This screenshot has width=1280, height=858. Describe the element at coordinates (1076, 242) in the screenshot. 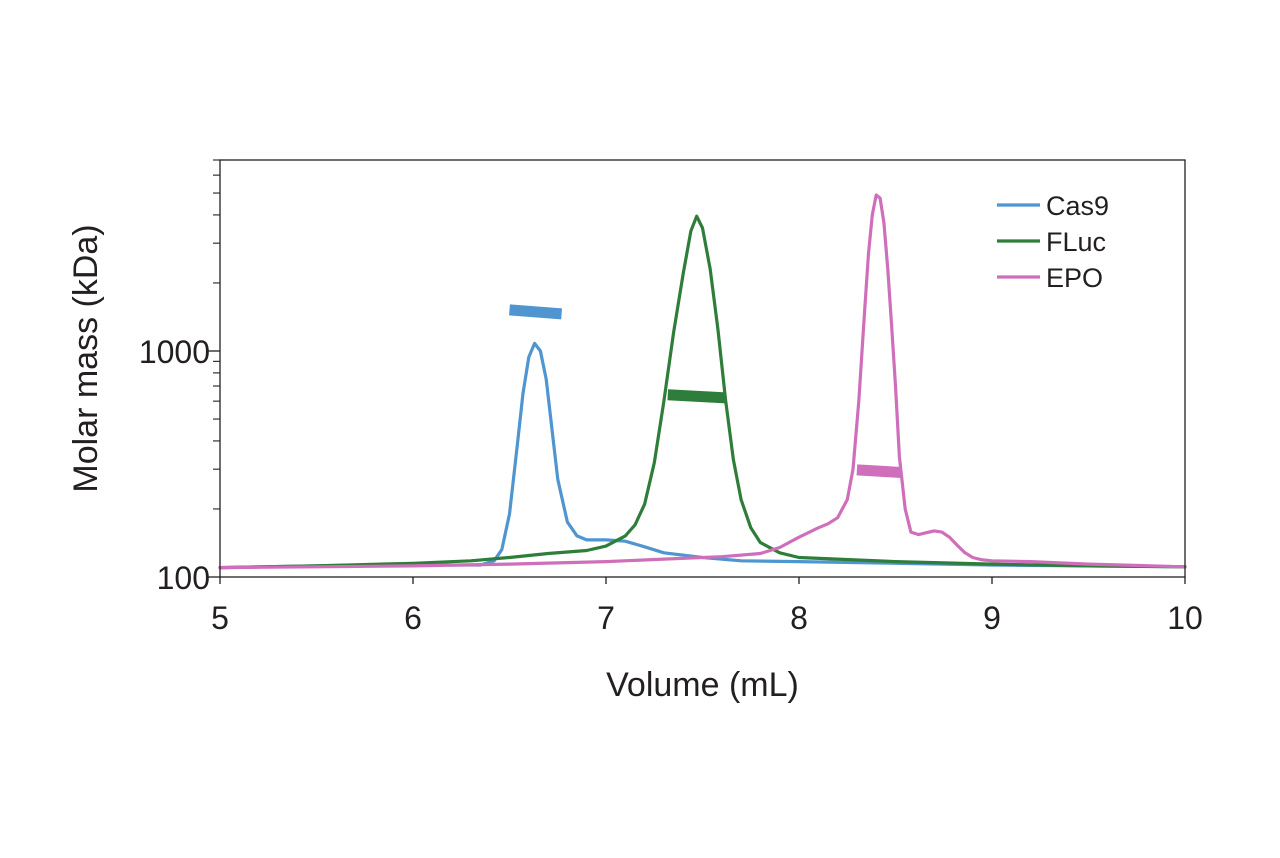

I see `legend-label-fluc: FLuc` at that location.